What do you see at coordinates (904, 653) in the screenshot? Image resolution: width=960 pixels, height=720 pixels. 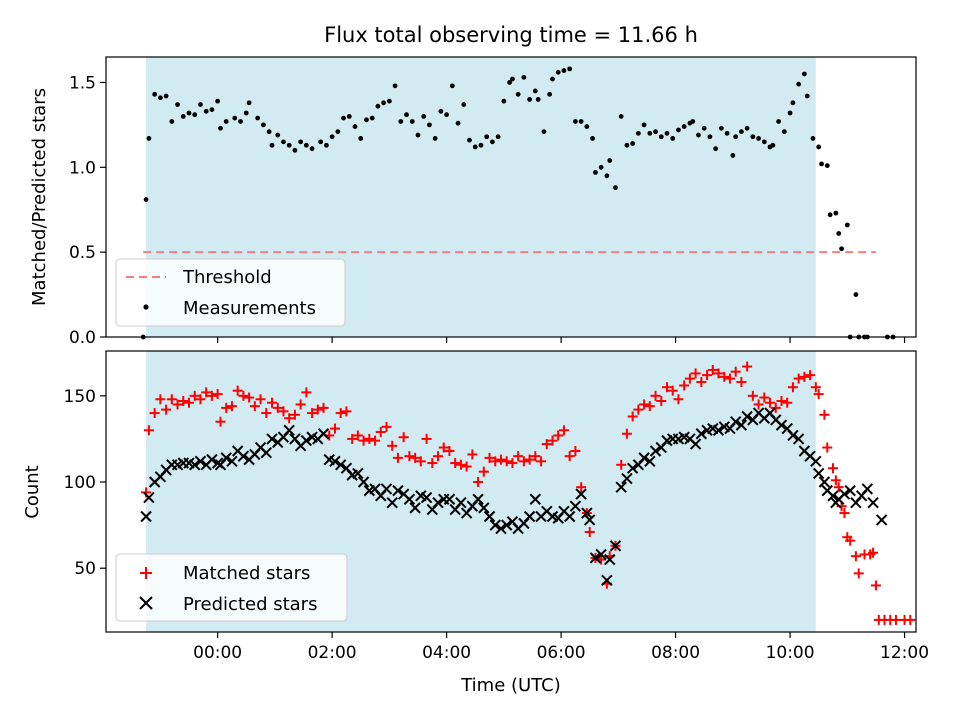 I see `x-tick-label: 12:00` at bounding box center [904, 653].